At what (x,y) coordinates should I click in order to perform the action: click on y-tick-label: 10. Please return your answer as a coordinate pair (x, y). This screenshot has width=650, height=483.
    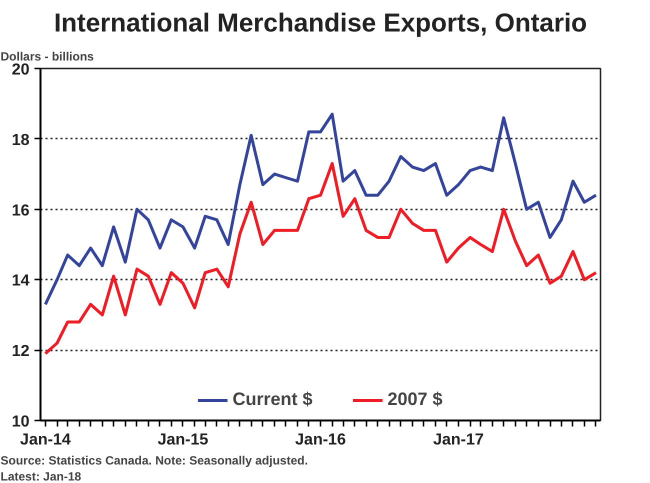
    Looking at the image, I should click on (21, 422).